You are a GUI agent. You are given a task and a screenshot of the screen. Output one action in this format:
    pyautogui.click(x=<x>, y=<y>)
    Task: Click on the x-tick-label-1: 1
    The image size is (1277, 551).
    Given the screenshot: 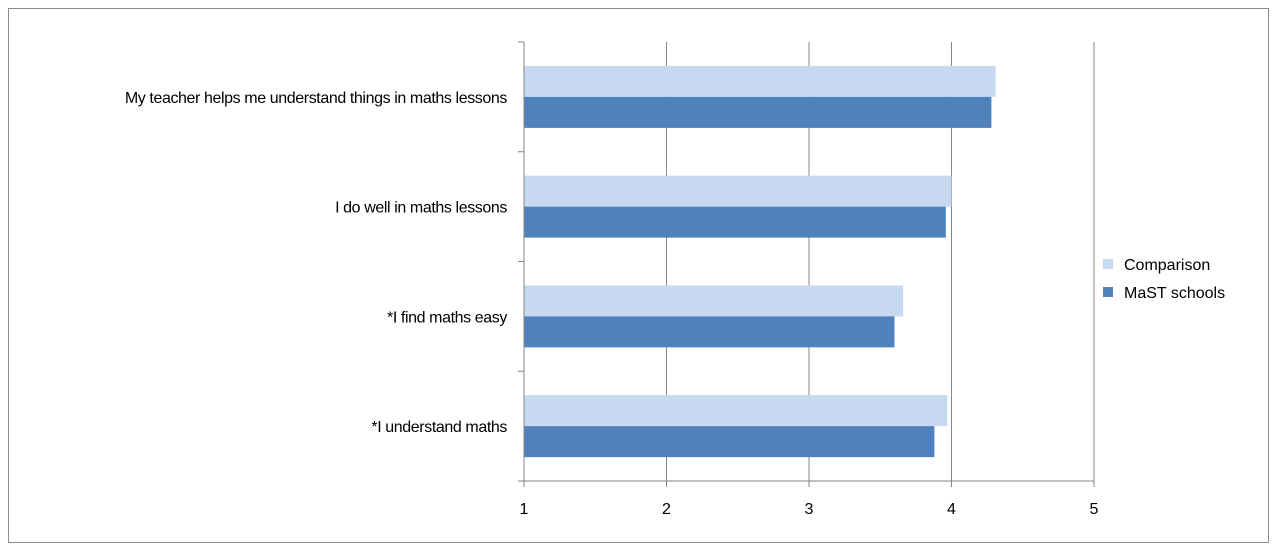 What is the action you would take?
    pyautogui.click(x=524, y=509)
    